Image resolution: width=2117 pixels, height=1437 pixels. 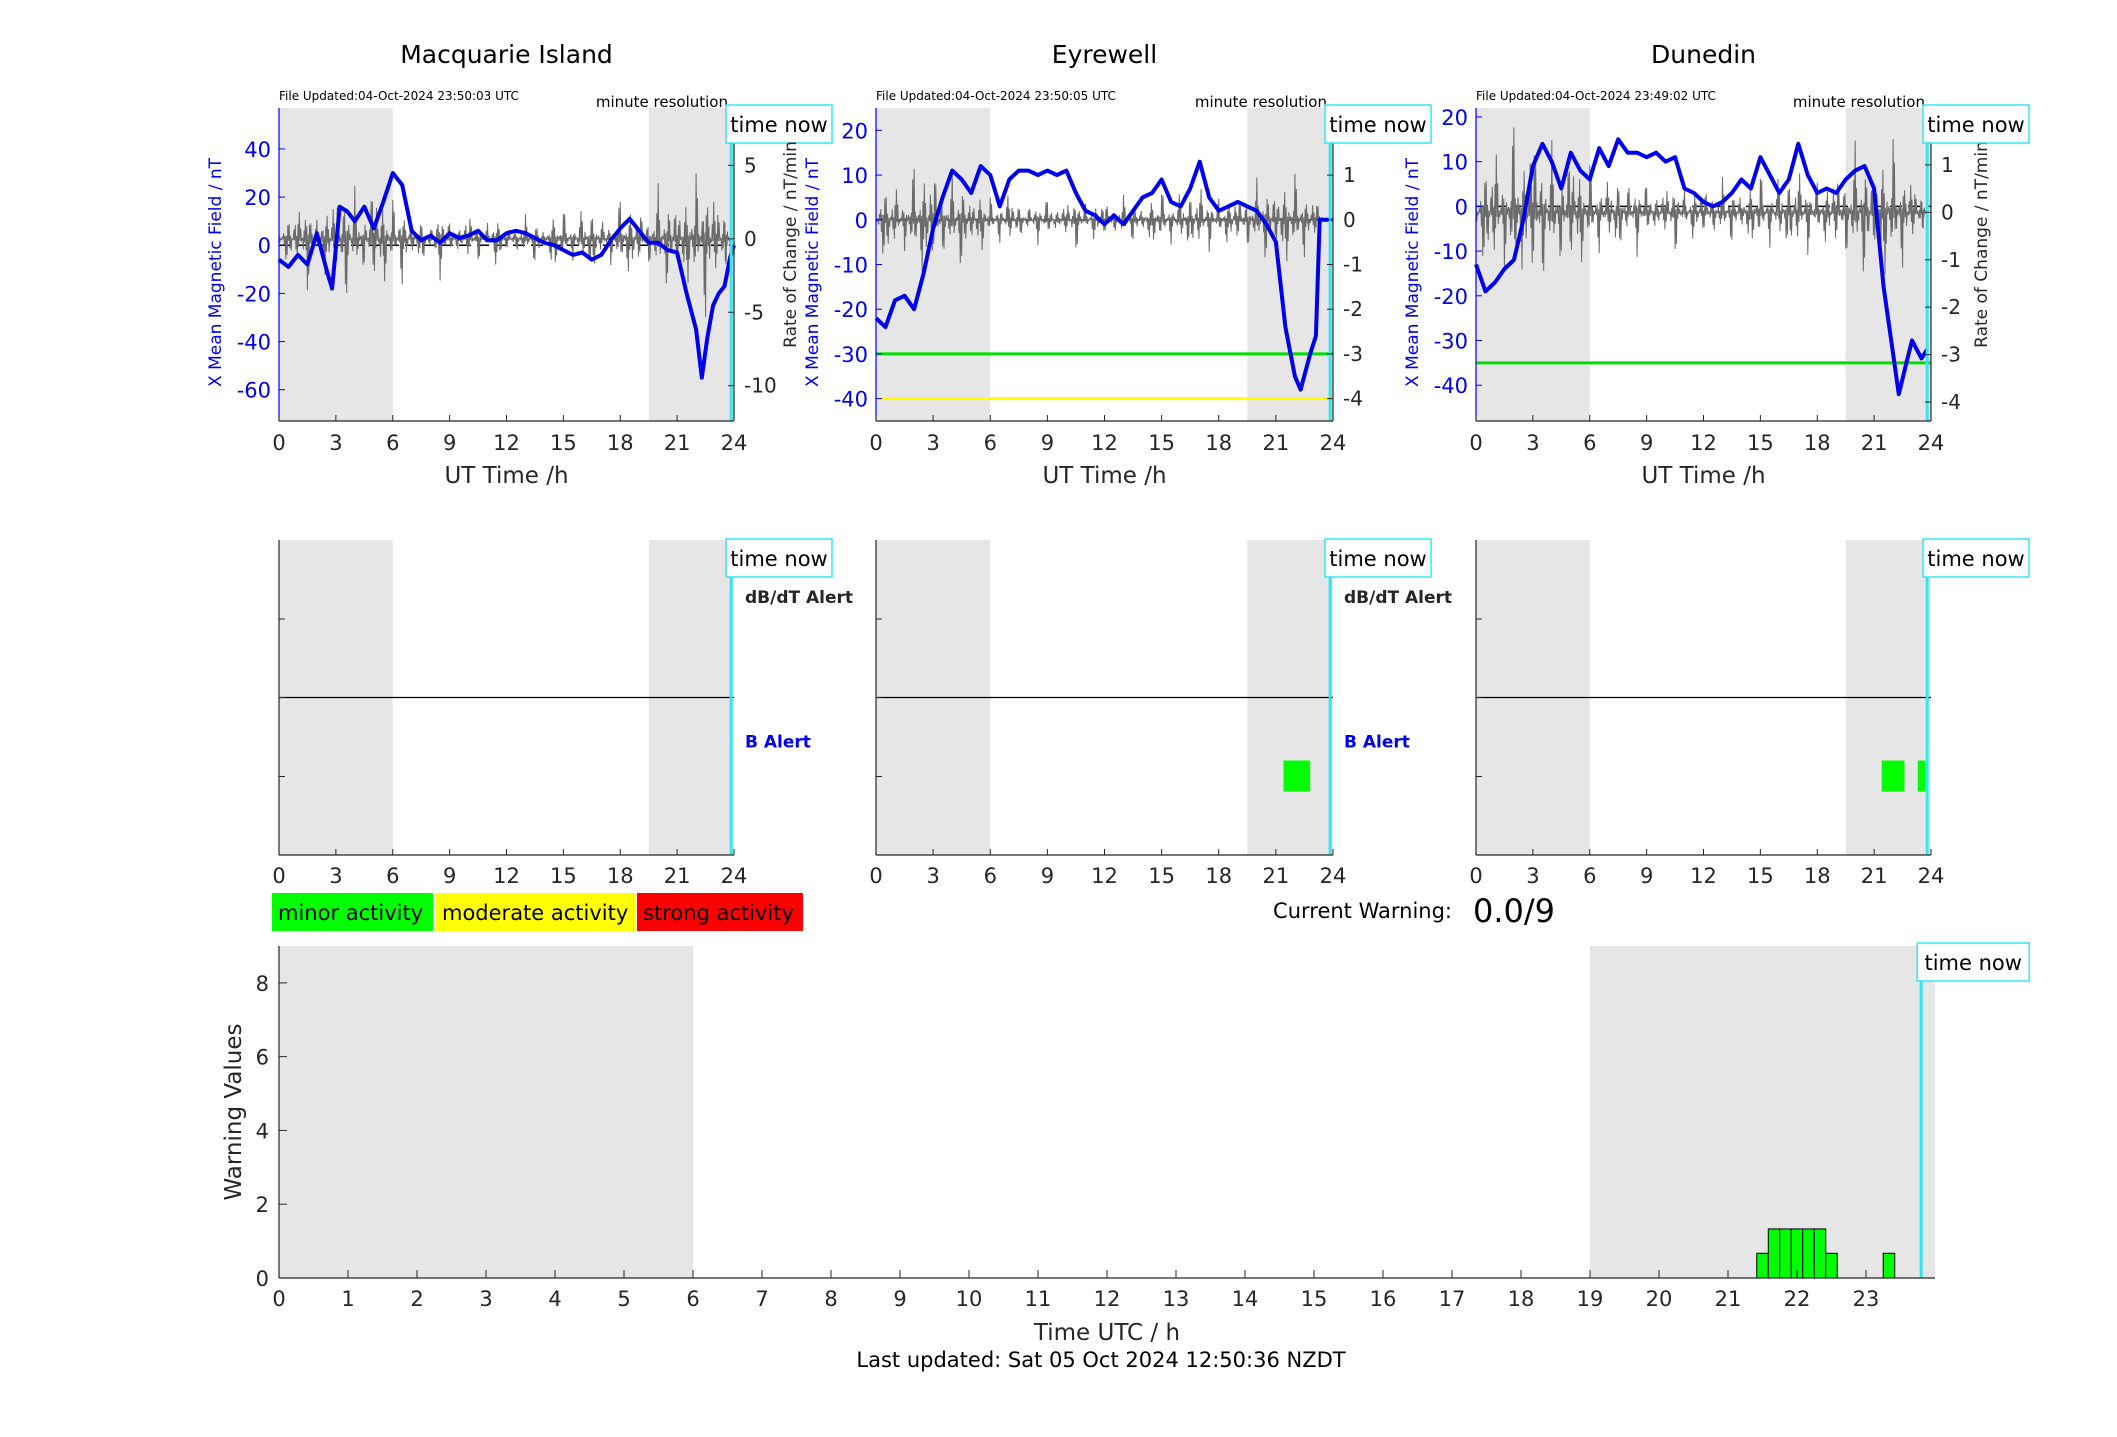 What do you see at coordinates (257, 150) in the screenshot?
I see `station-0-left-tick-label: 40` at bounding box center [257, 150].